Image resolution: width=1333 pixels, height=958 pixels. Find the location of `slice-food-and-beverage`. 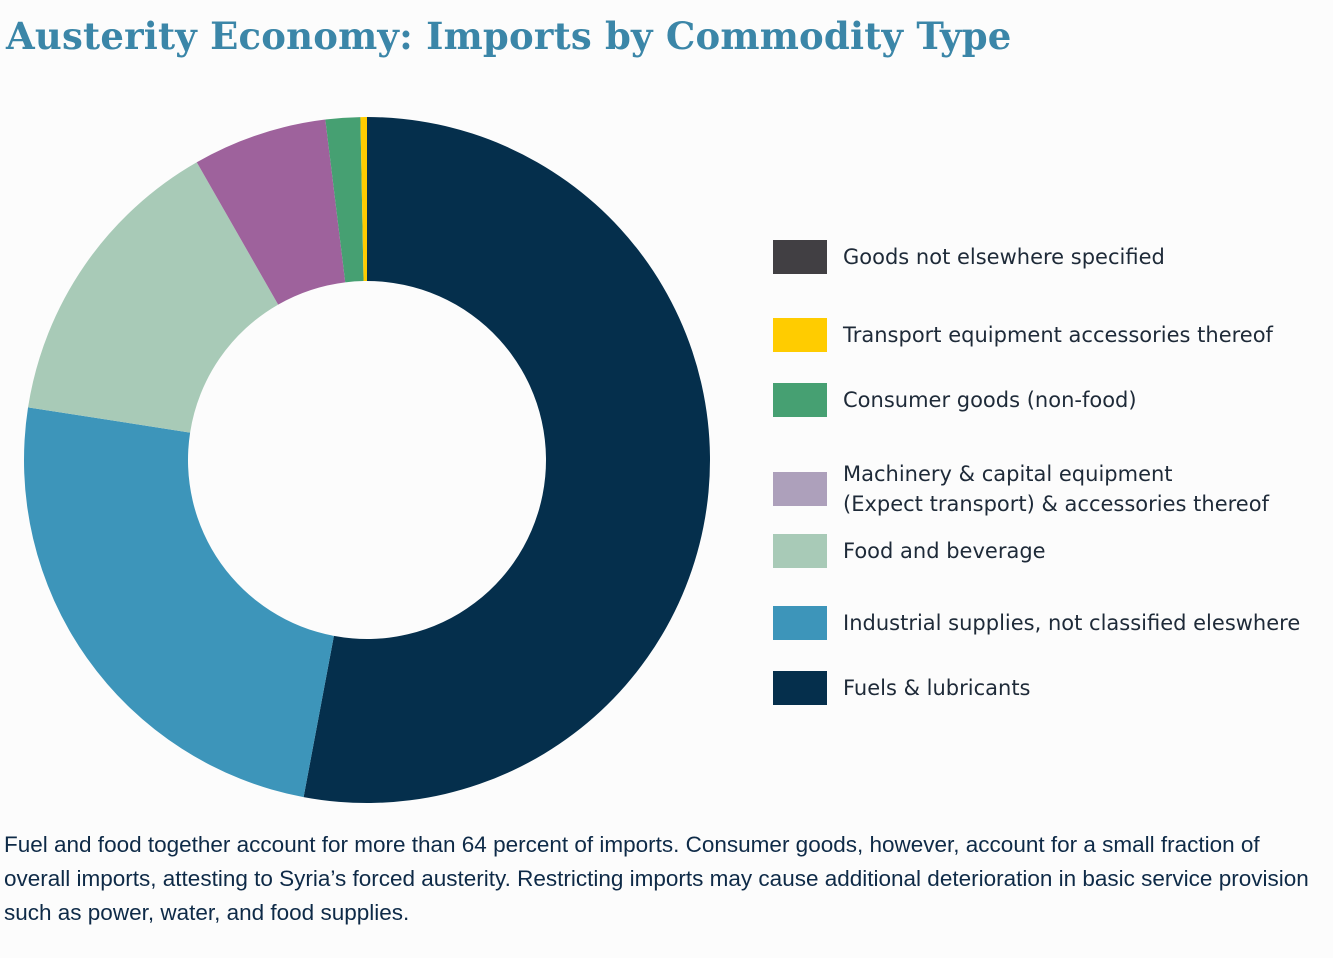

slice-food-and-beverage is located at coordinates (153, 297).